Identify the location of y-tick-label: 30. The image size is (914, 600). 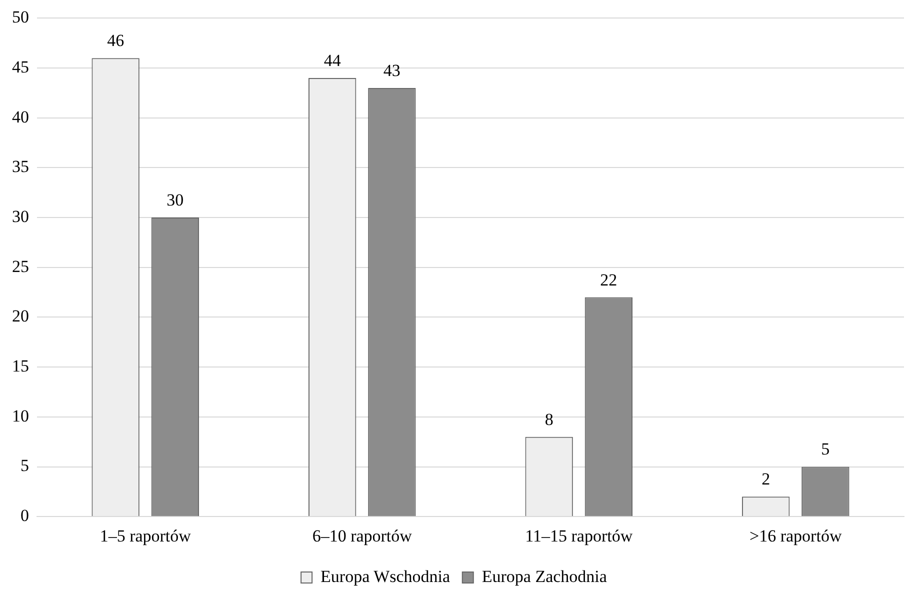
(20, 216).